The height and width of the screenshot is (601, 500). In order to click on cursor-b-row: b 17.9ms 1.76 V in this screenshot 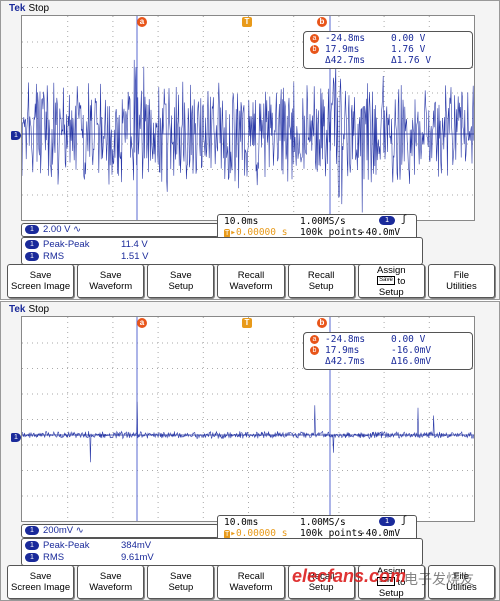, I will do `click(367, 49)`.